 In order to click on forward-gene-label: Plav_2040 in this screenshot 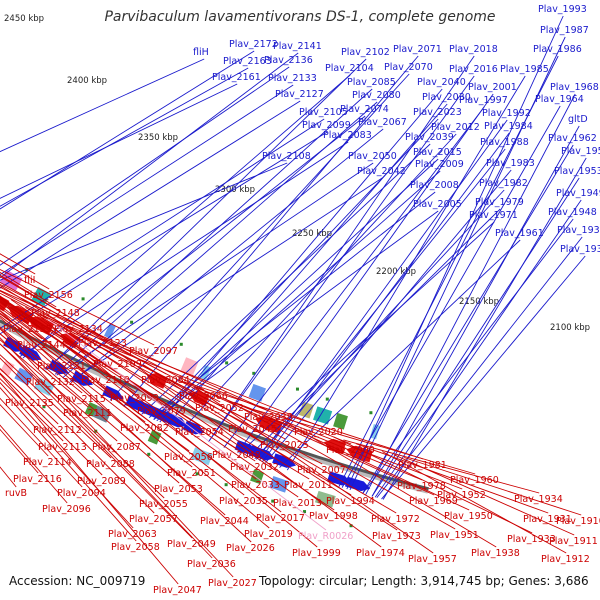, I will do `click(441, 82)`.